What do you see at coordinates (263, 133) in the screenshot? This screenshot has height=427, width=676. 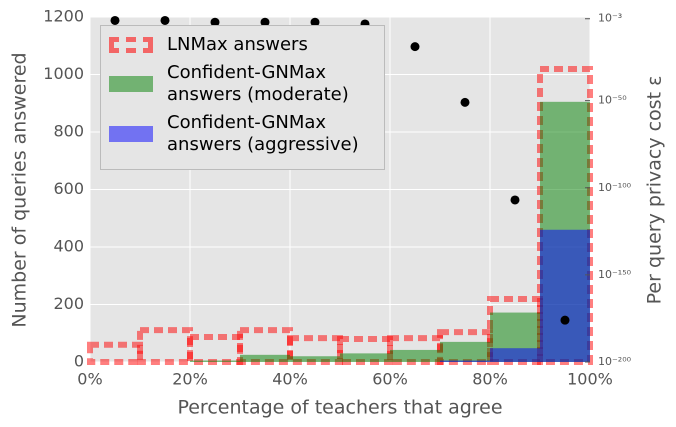 I see `legend-label: Confident-GNMax answers (aggressive)` at bounding box center [263, 133].